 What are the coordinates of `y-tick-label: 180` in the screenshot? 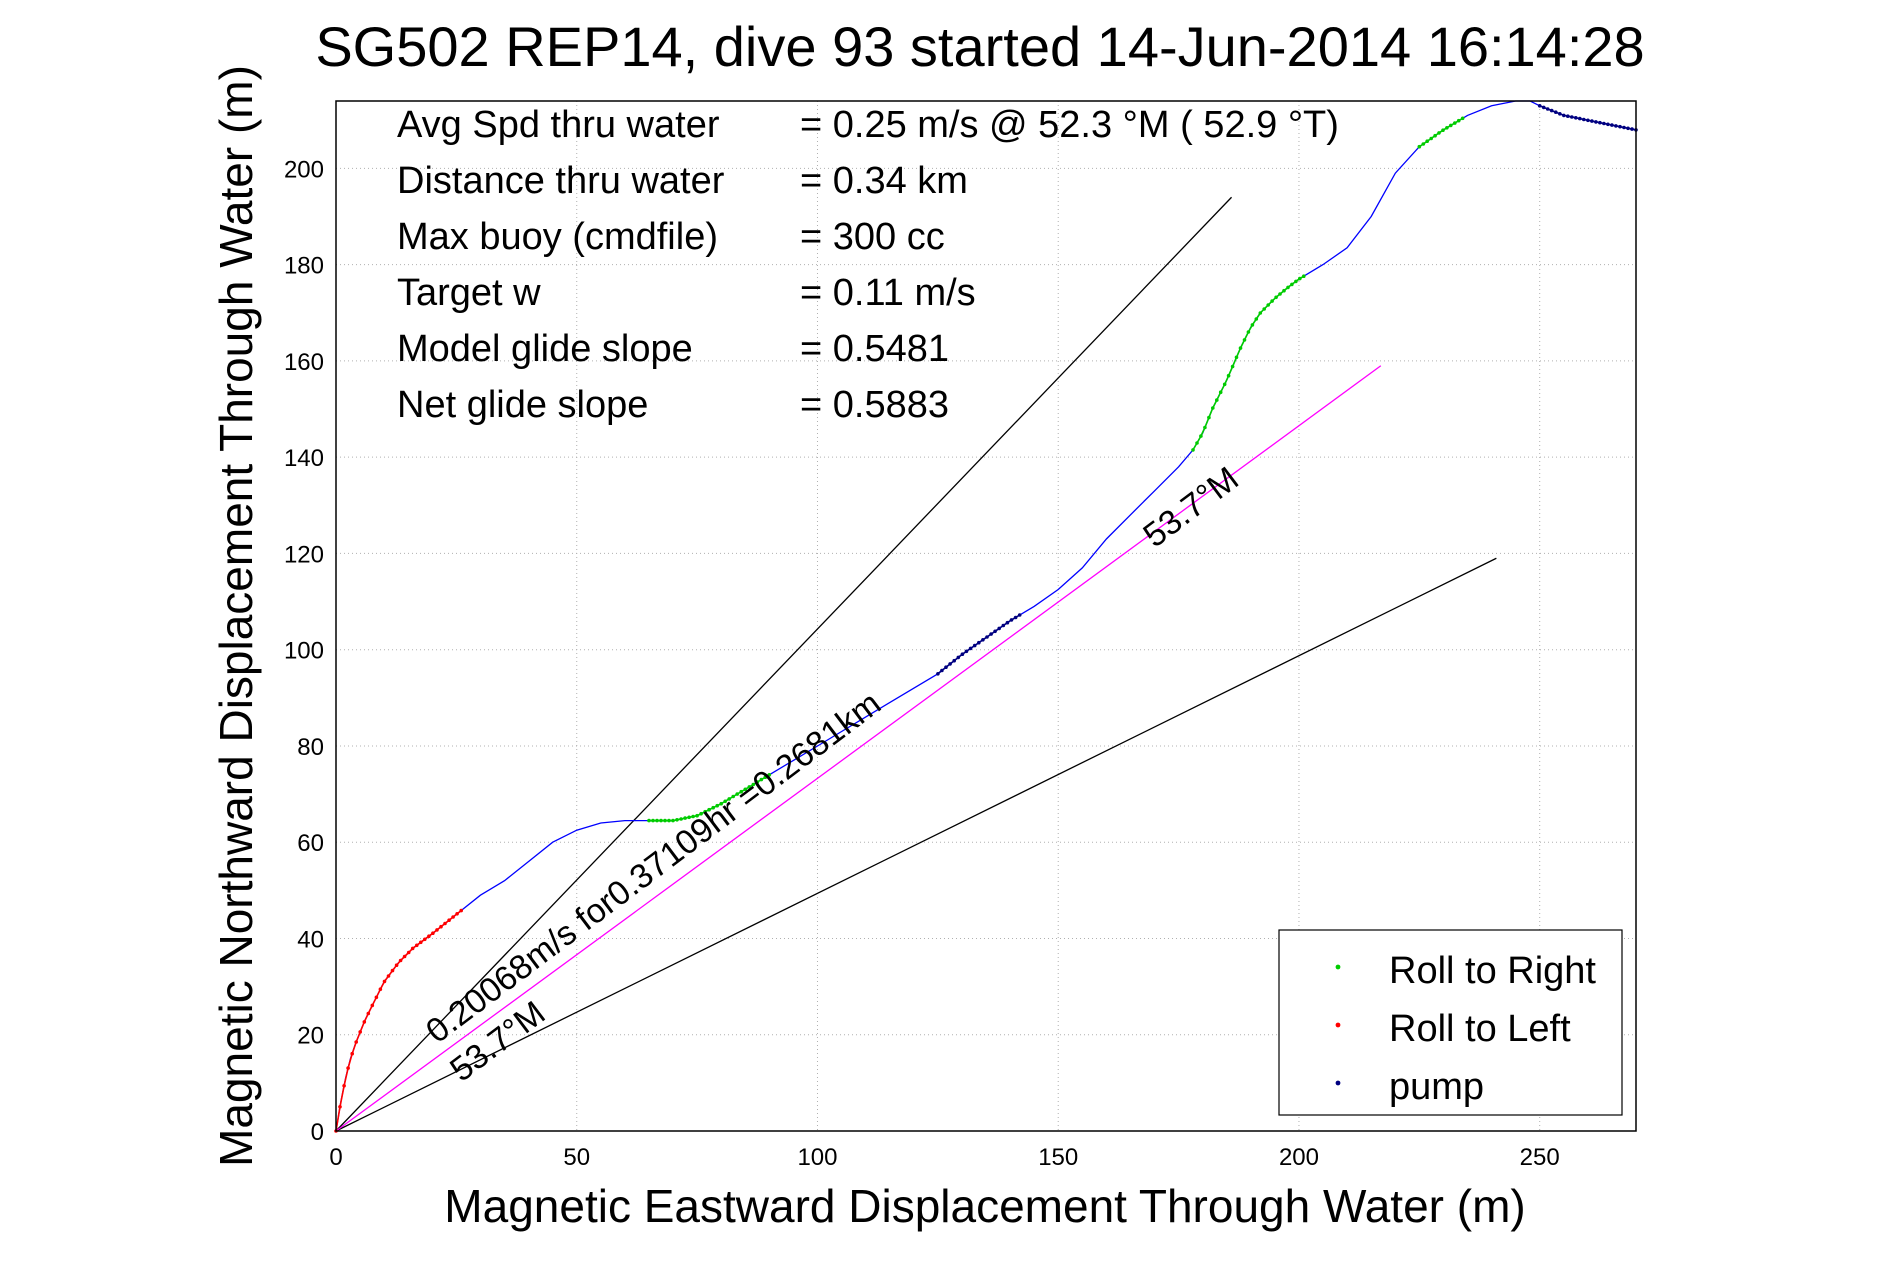 It's located at (304, 266).